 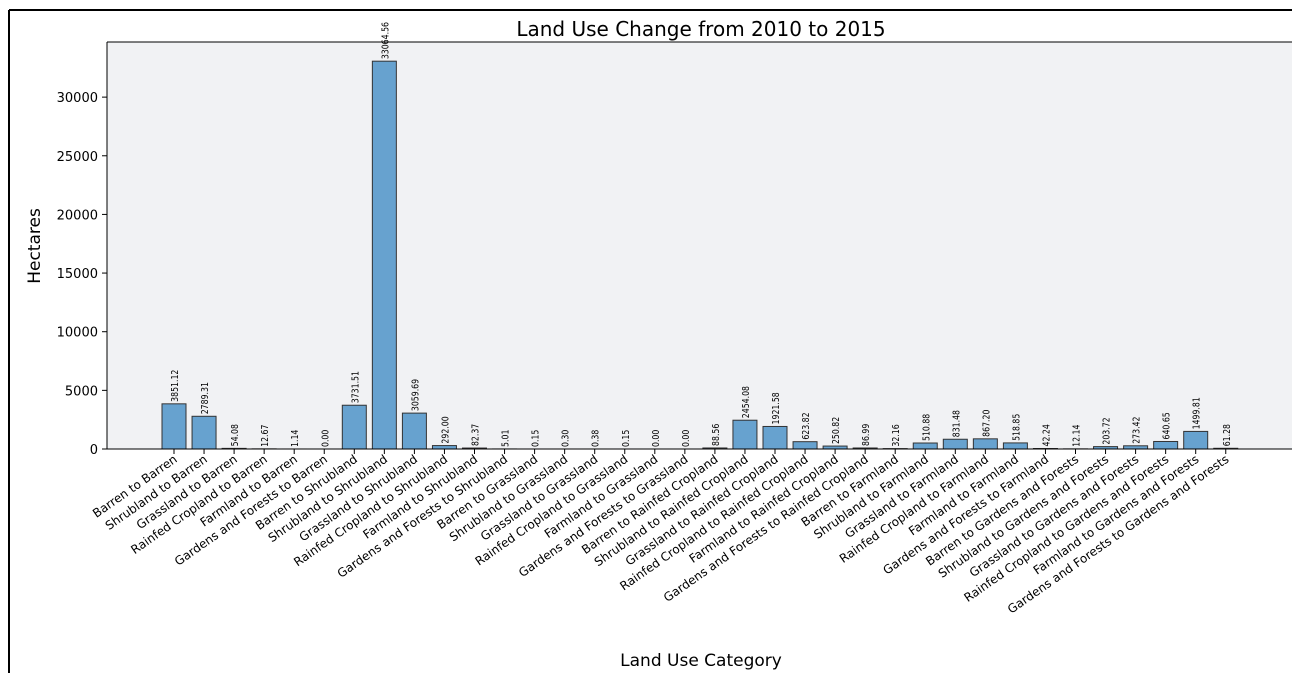 What do you see at coordinates (446, 430) in the screenshot?
I see `bar-value-label: 292.00` at bounding box center [446, 430].